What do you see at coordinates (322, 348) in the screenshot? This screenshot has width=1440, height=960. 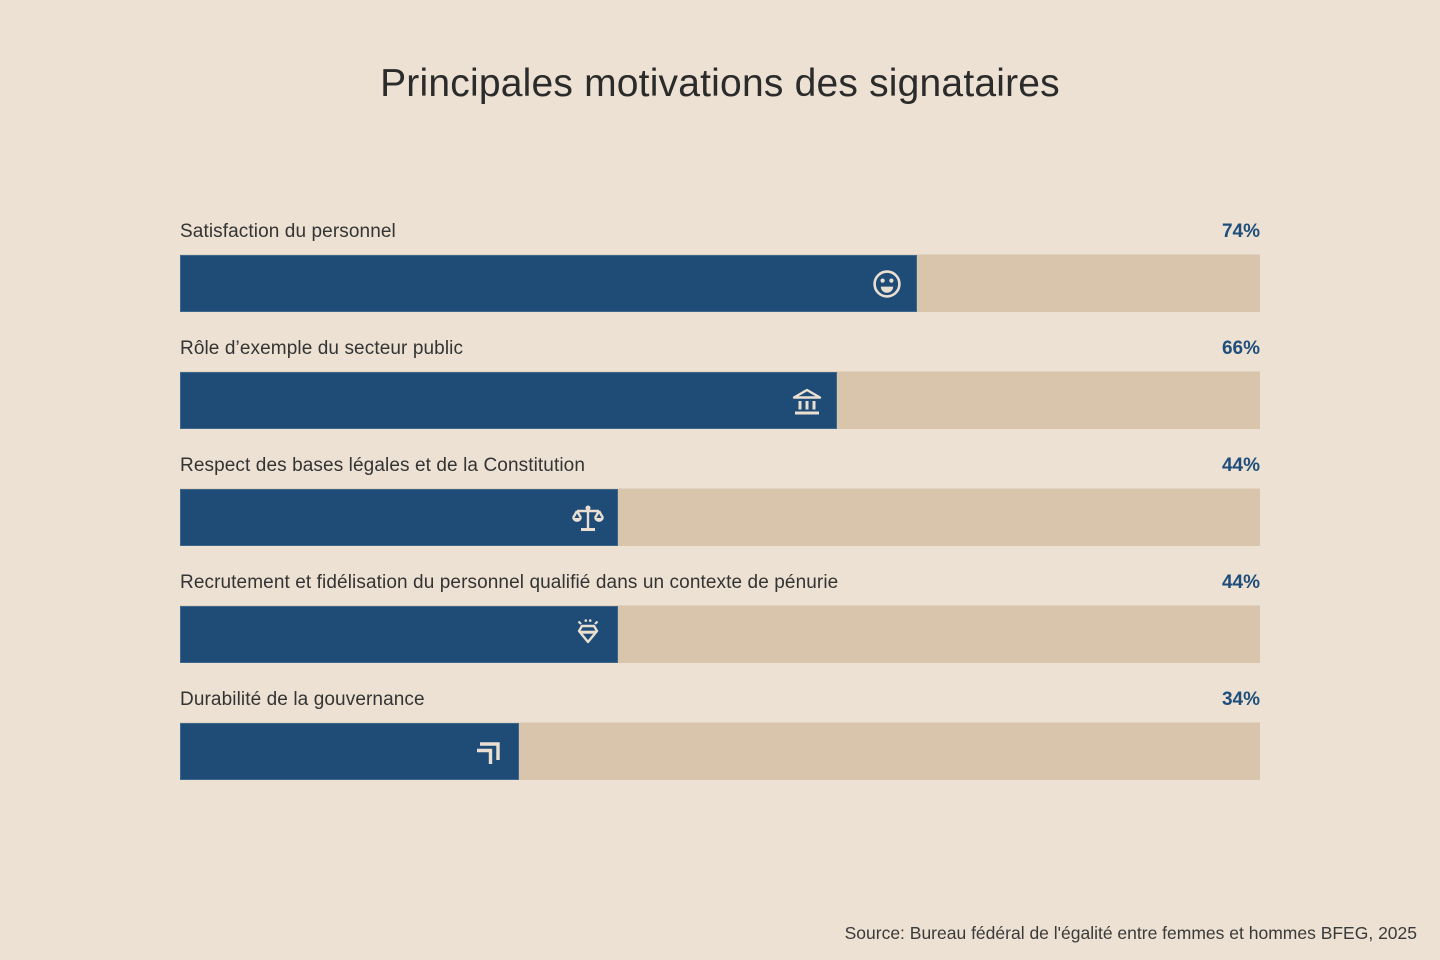 I see `bar-category-label: Rôle d’exemple du secteur public` at bounding box center [322, 348].